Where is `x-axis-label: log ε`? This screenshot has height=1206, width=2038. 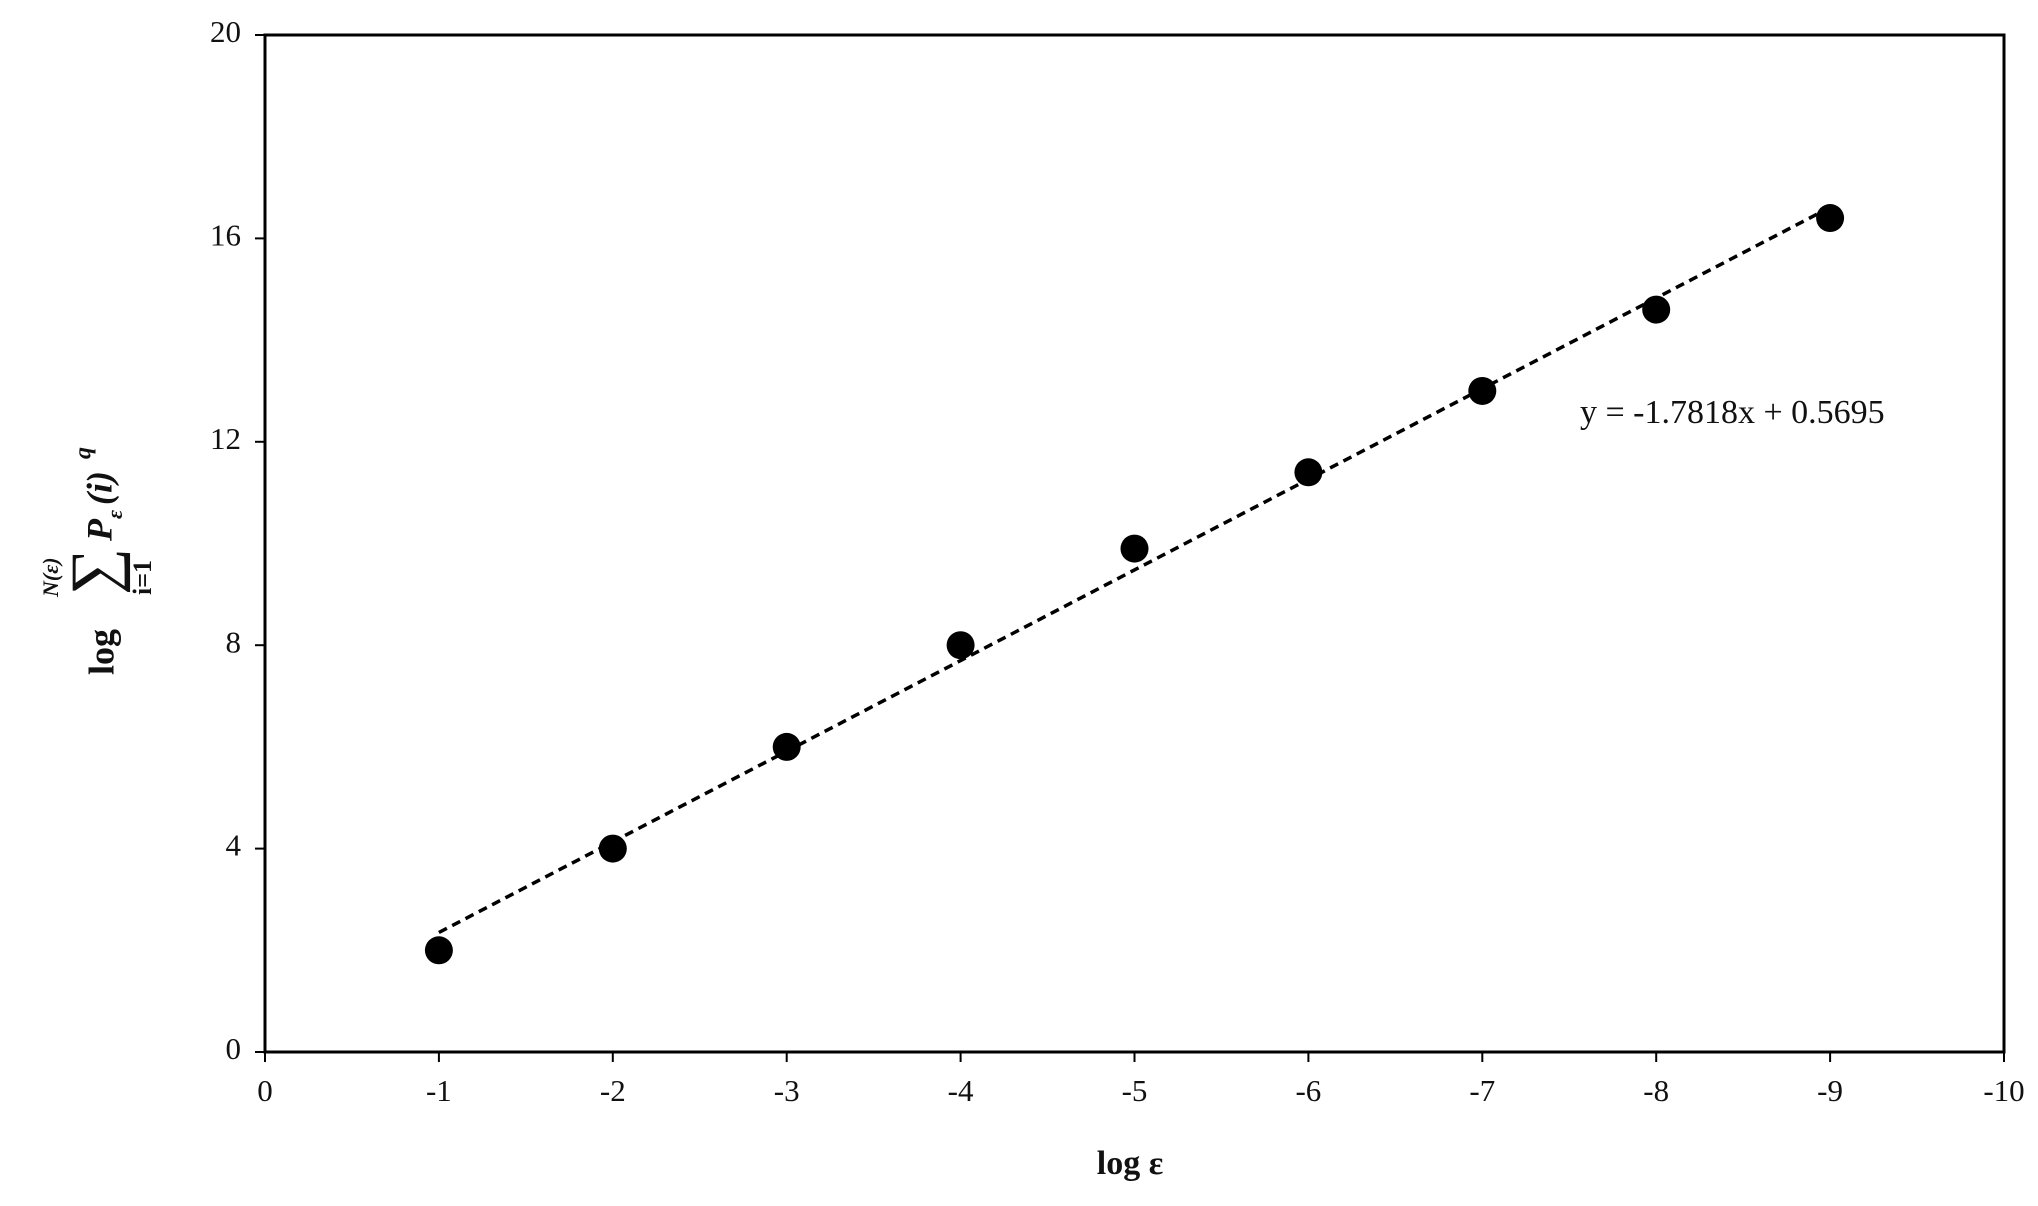 x-axis-label: log ε is located at coordinates (1130, 1163).